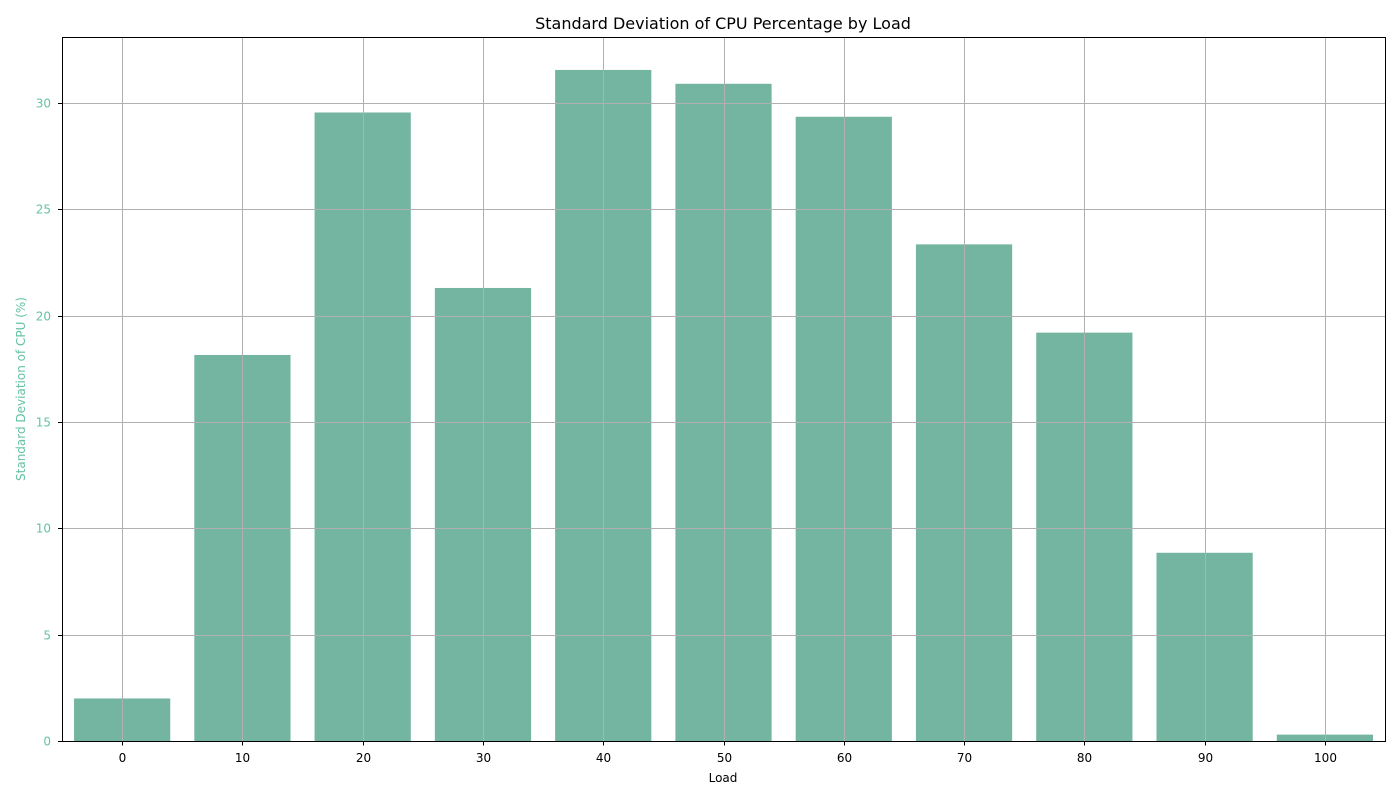  I want to click on x-tick-label: 30, so click(483, 758).